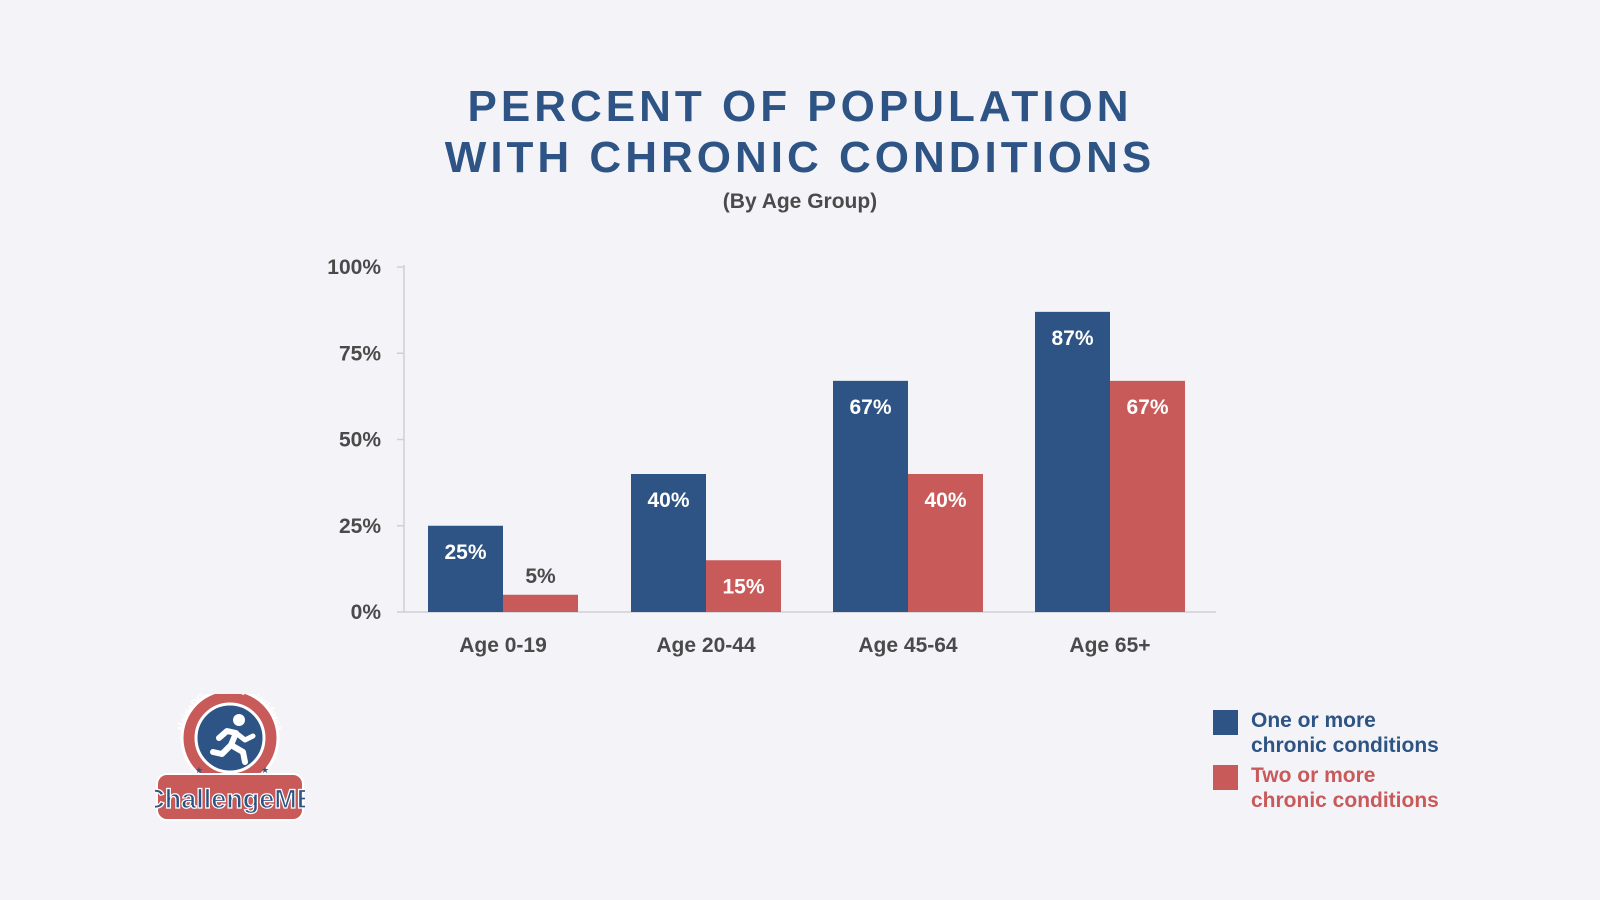 Image resolution: width=1600 pixels, height=900 pixels. What do you see at coordinates (1366, 733) in the screenshot?
I see `legend-label-one-or-more: One or more chronic conditions` at bounding box center [1366, 733].